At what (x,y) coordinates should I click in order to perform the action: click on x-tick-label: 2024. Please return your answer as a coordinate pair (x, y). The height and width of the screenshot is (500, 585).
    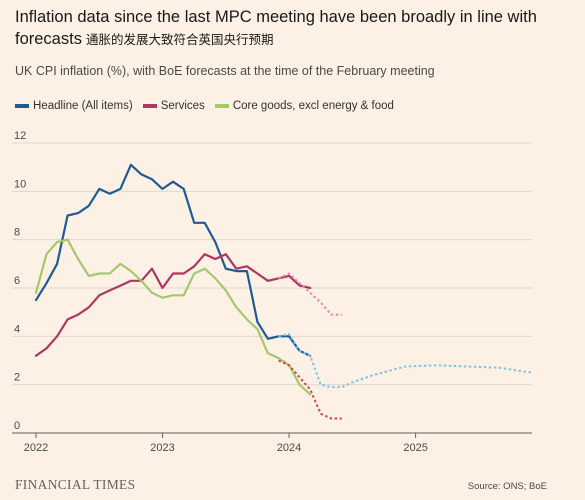
    Looking at the image, I should click on (289, 448).